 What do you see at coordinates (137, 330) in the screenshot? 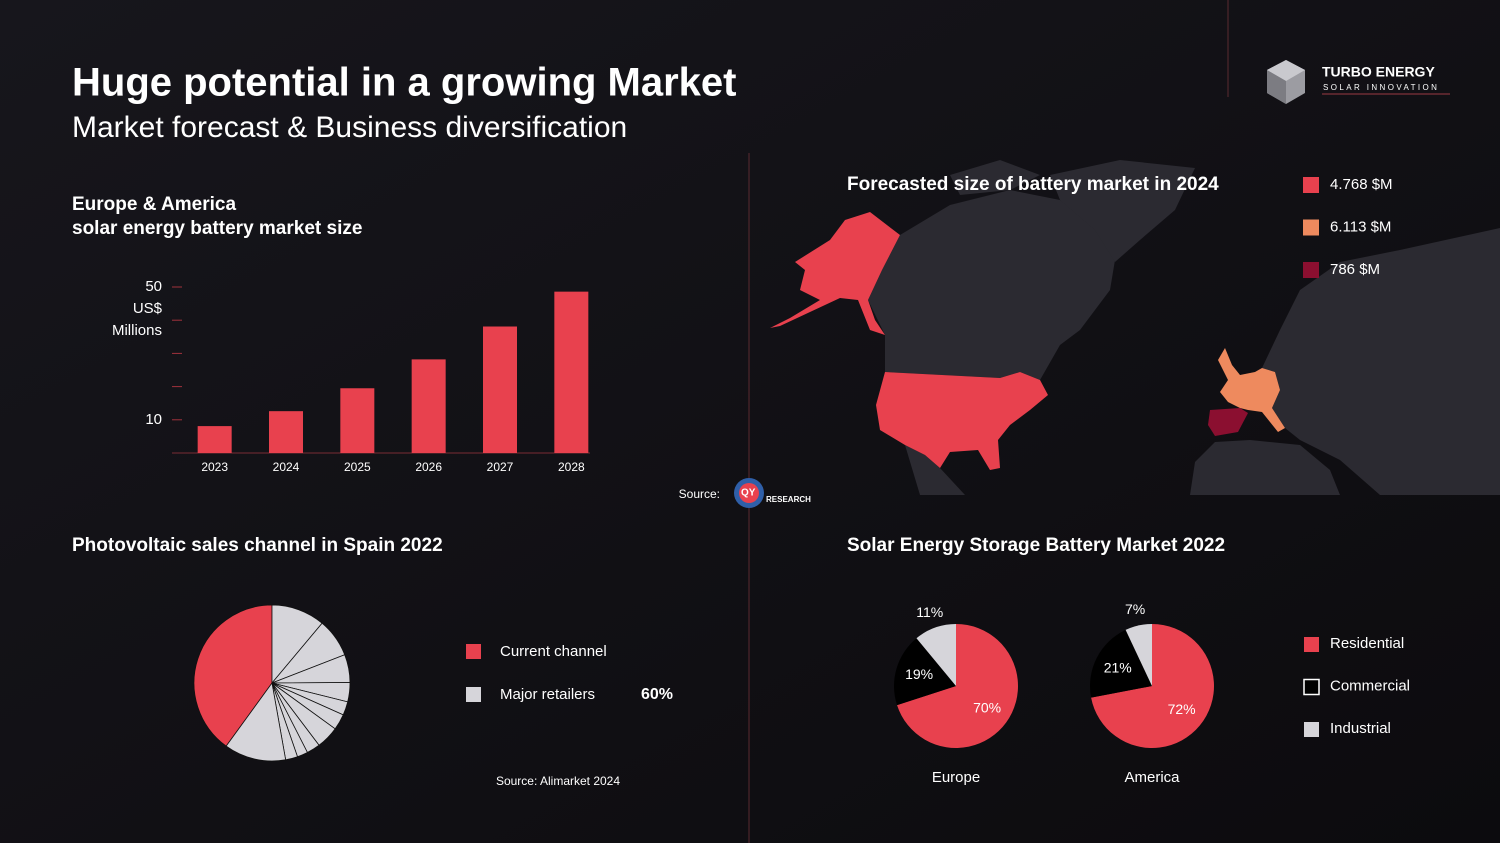
I see `y-axis-label: Millions` at bounding box center [137, 330].